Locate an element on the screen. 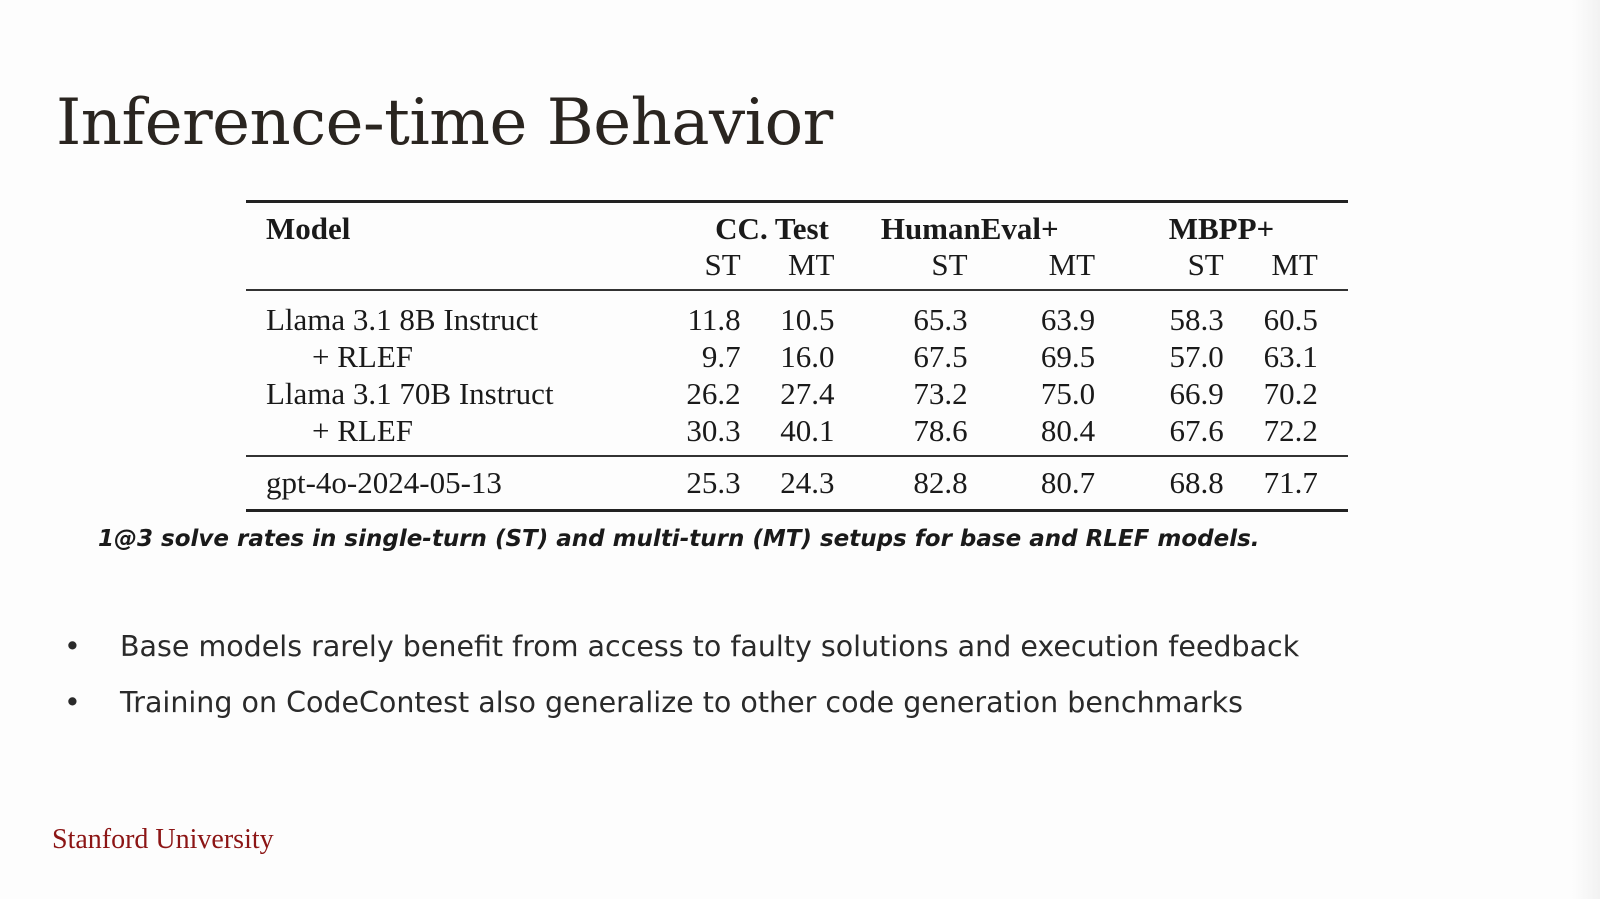 This screenshot has height=899, width=1600. cell-value: 63.9 is located at coordinates (1068, 319).